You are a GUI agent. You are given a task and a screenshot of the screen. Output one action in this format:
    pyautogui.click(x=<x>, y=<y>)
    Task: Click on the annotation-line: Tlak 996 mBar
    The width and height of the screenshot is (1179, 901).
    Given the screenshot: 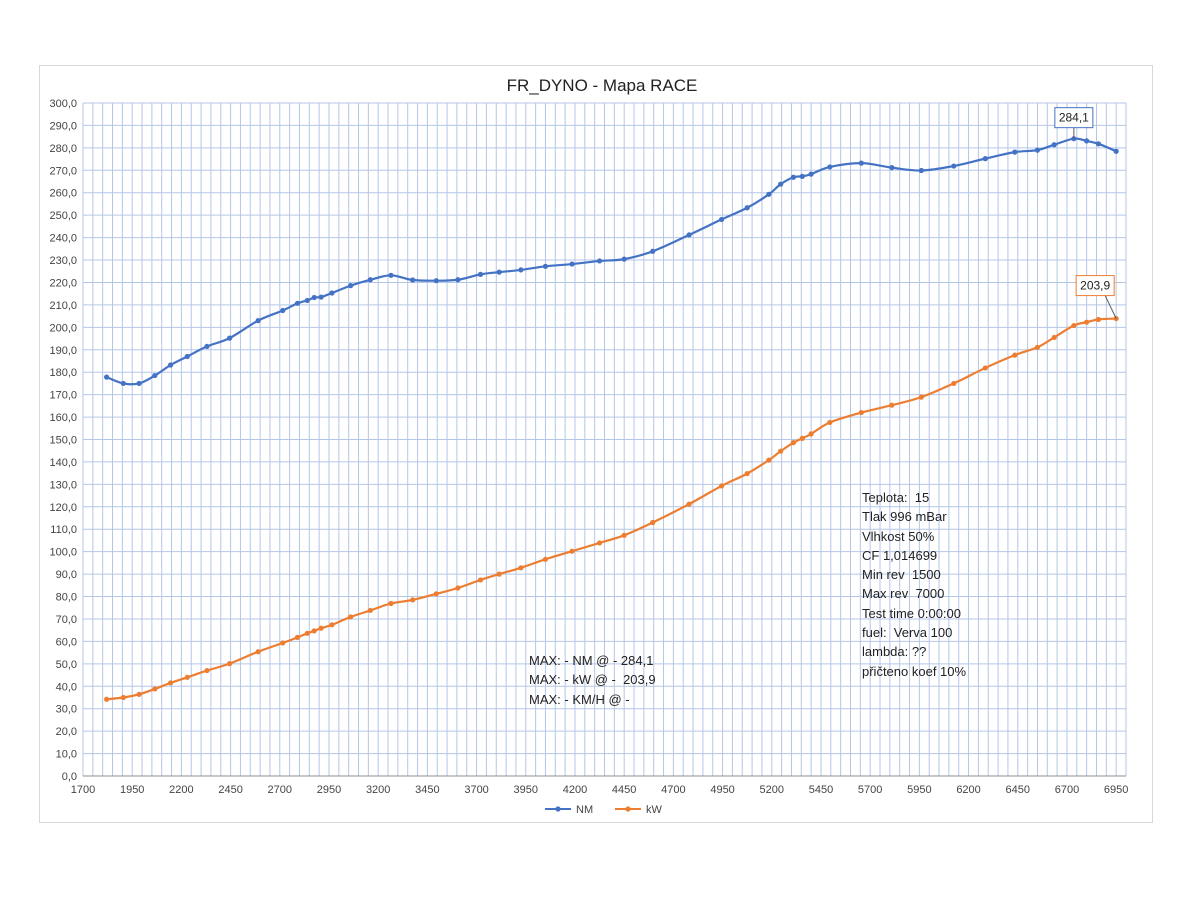 What is the action you would take?
    pyautogui.click(x=904, y=517)
    